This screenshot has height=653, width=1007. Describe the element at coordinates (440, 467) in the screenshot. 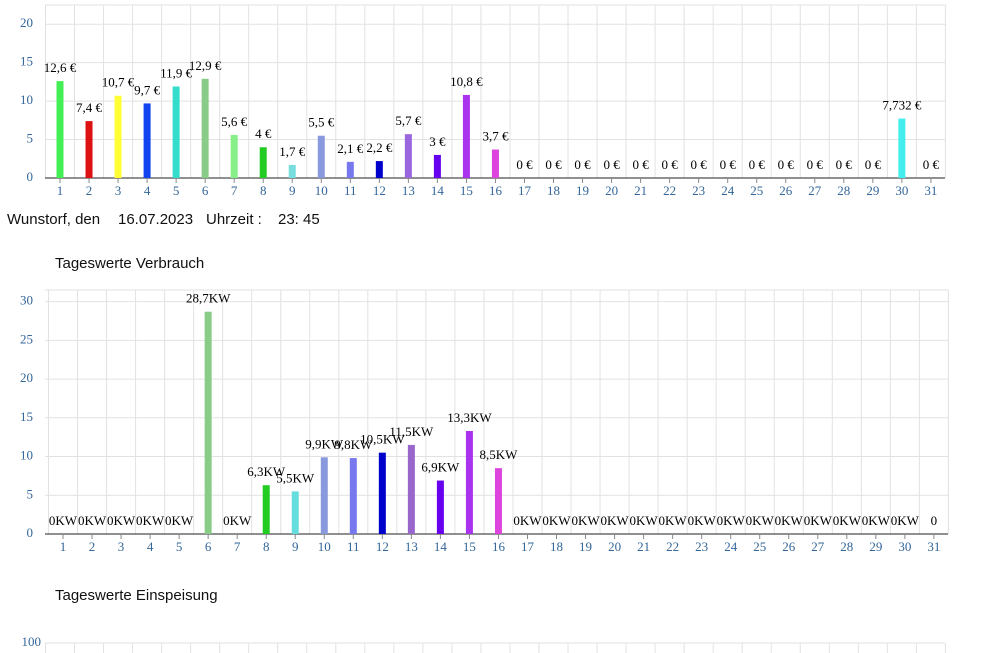

I see `value-label: 6,9KW` at that location.